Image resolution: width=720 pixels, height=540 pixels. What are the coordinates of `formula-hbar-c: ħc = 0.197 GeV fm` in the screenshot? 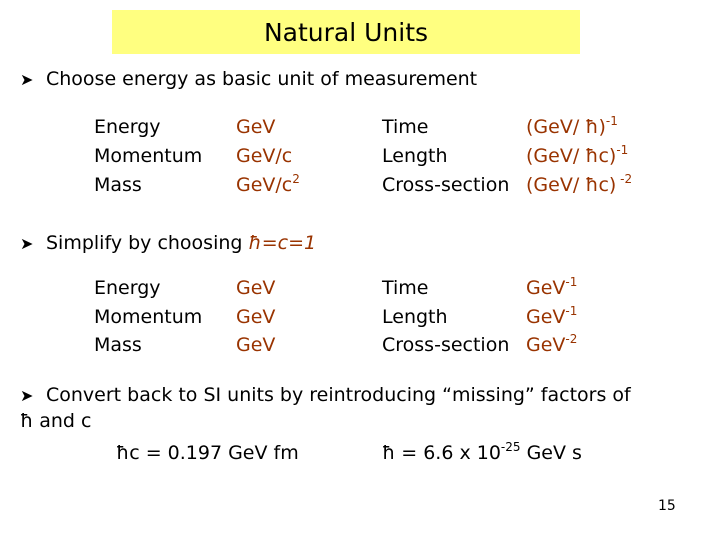 It's located at (207, 453).